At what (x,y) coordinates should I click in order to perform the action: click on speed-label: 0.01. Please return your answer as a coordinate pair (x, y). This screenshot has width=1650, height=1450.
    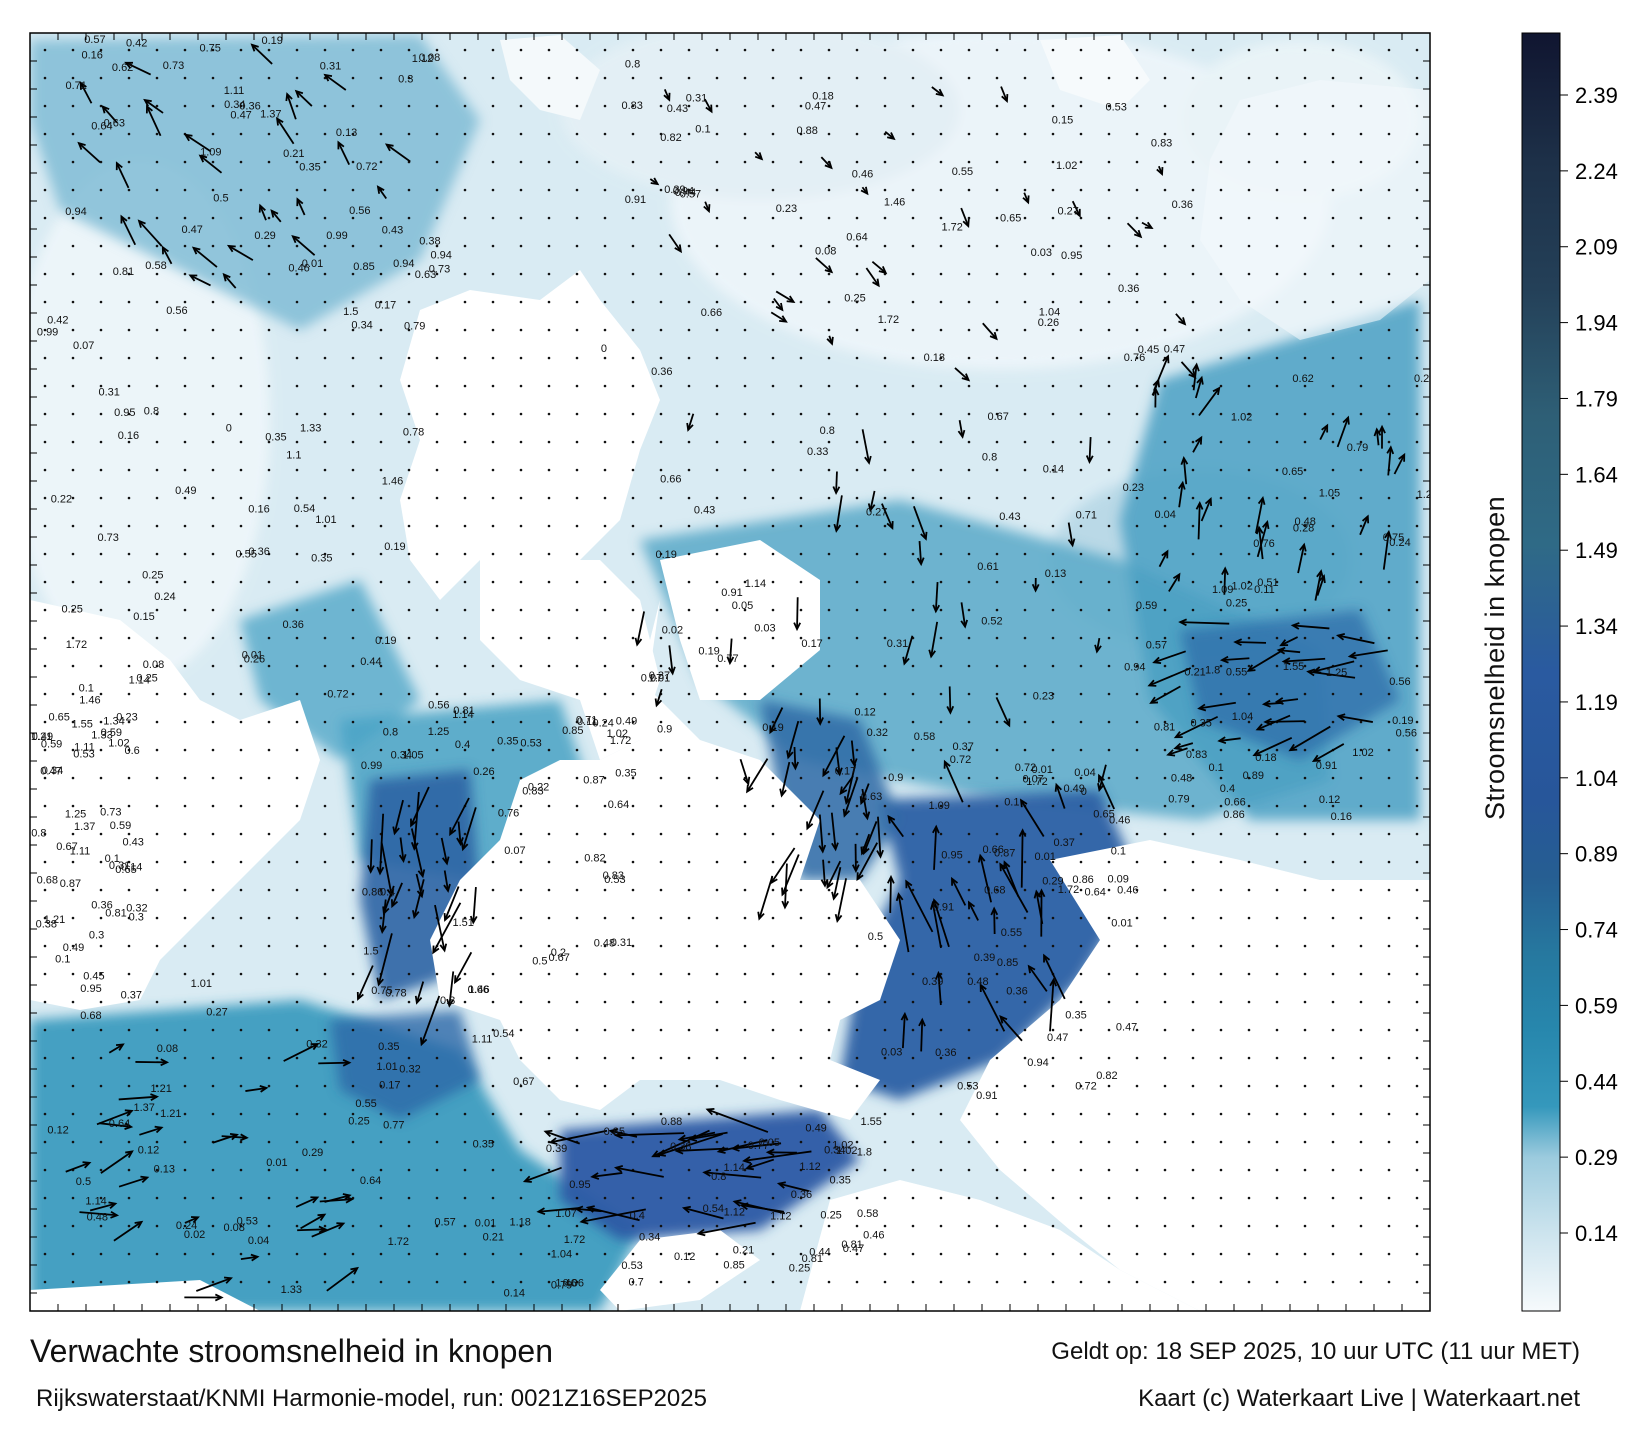
    Looking at the image, I should click on (276, 1163).